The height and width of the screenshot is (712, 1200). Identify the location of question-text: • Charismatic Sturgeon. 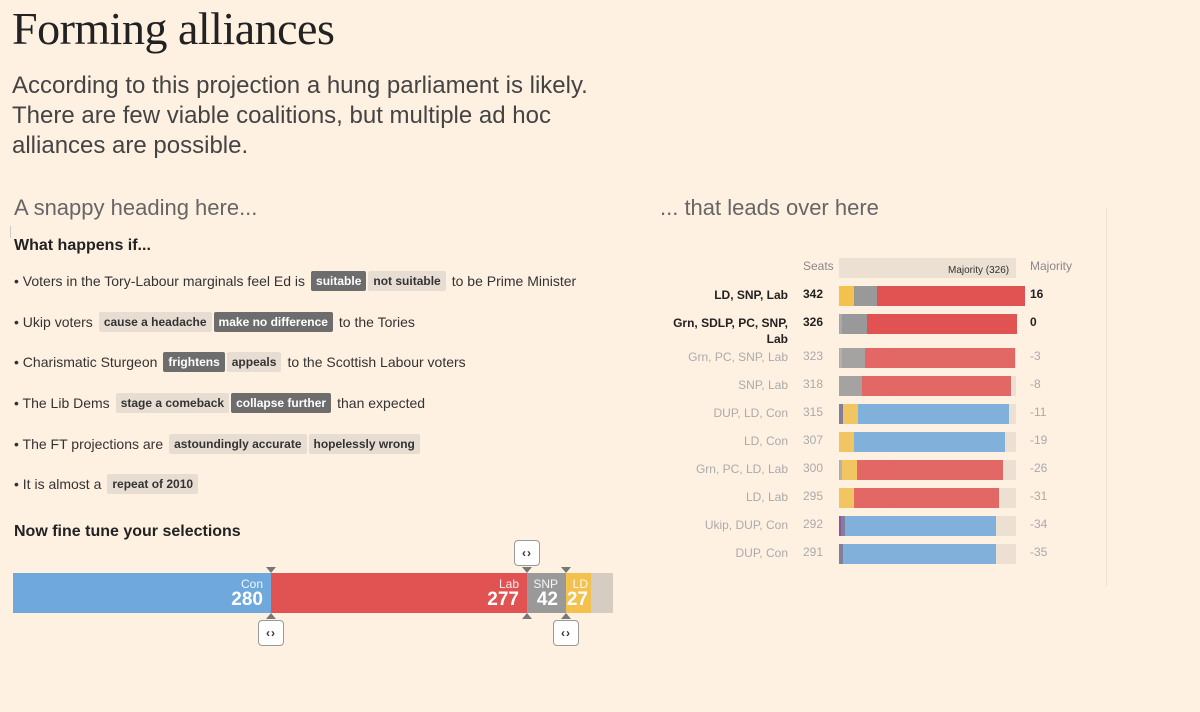
(86, 362).